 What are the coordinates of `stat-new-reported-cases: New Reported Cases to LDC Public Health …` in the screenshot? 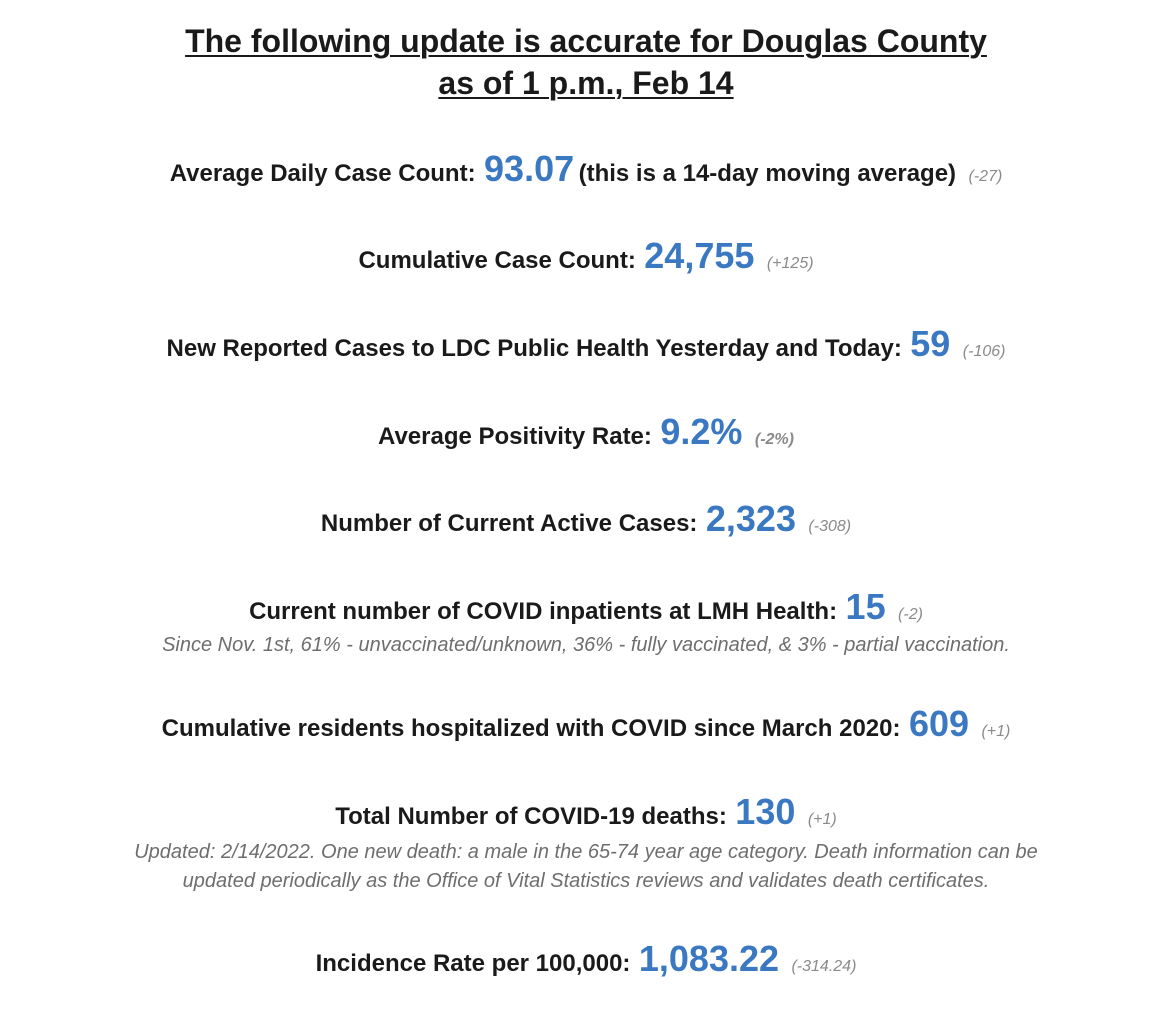 It's located at (586, 344).